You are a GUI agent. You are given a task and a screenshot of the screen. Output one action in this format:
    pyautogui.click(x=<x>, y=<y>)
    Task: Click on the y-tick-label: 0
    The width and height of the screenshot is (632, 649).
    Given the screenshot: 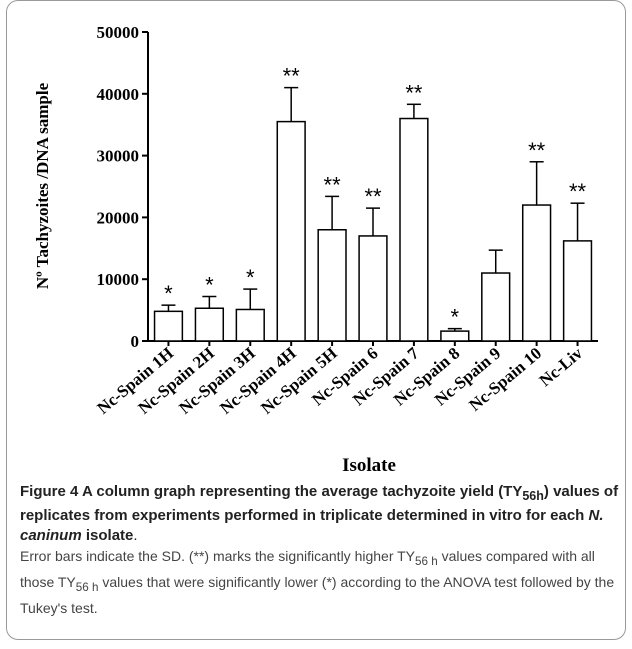 What is the action you would take?
    pyautogui.click(x=135, y=341)
    